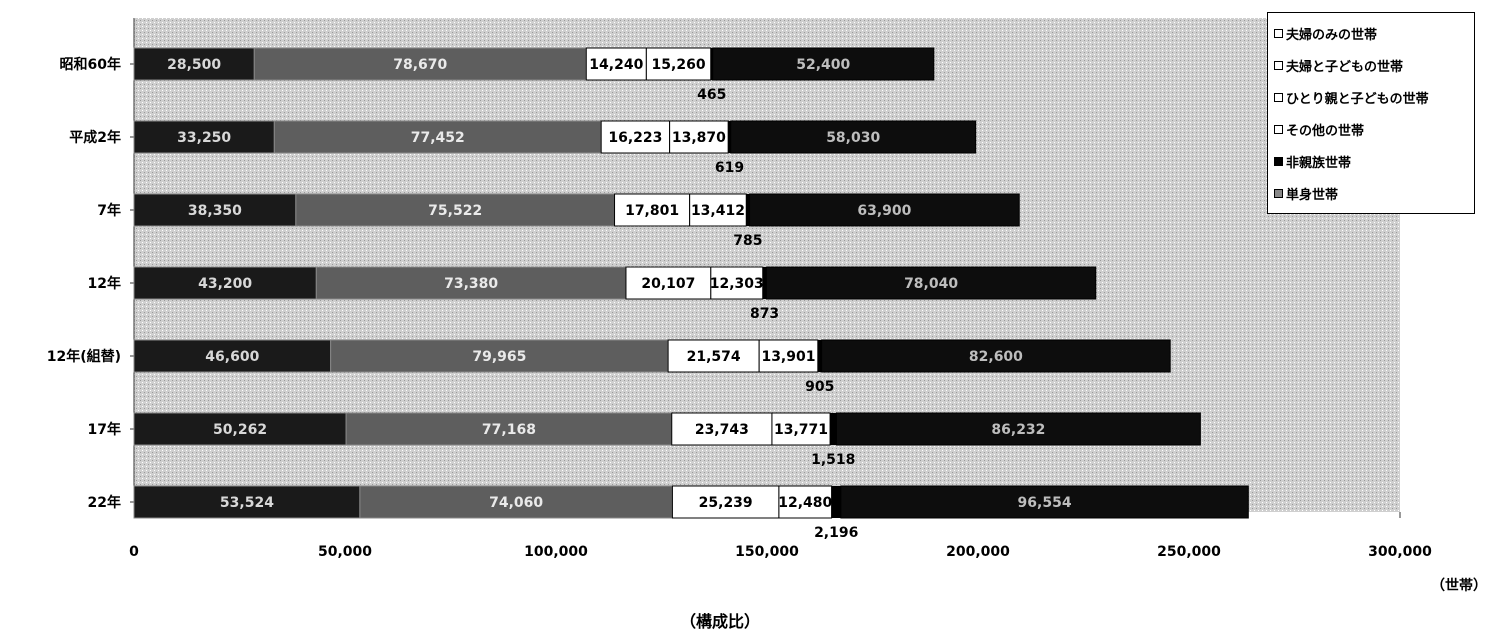 The image size is (1497, 633). I want to click on category-label: 平成2年, so click(95, 137).